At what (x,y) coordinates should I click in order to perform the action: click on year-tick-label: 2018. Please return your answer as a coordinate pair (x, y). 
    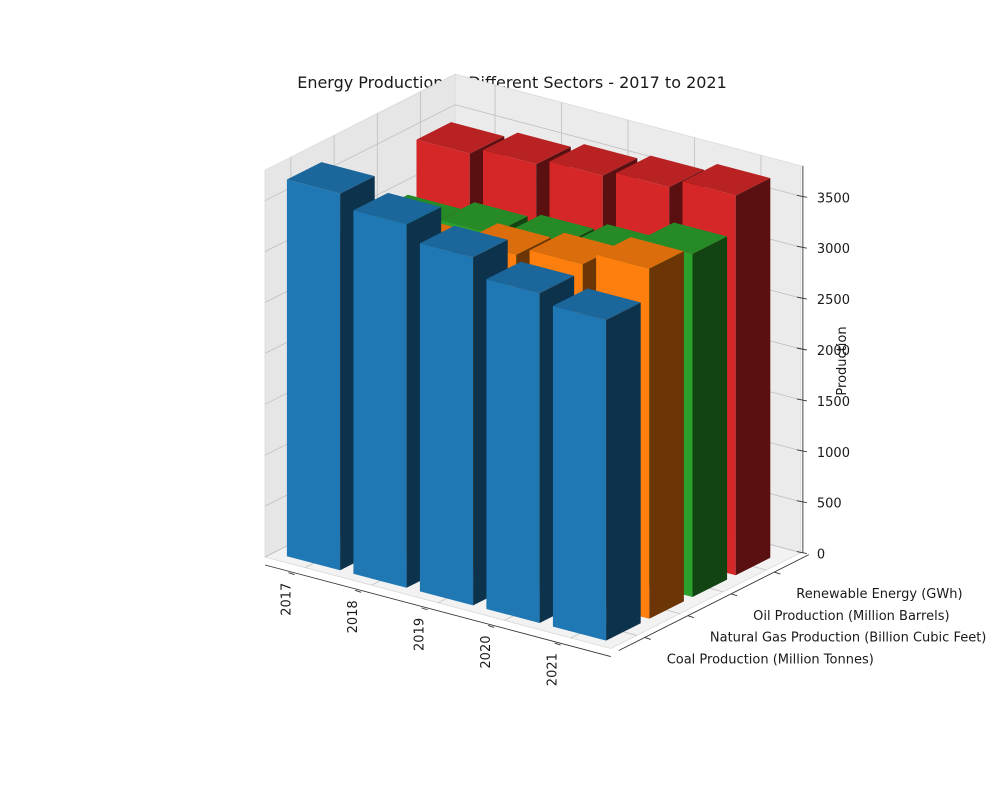
    Looking at the image, I should click on (353, 616).